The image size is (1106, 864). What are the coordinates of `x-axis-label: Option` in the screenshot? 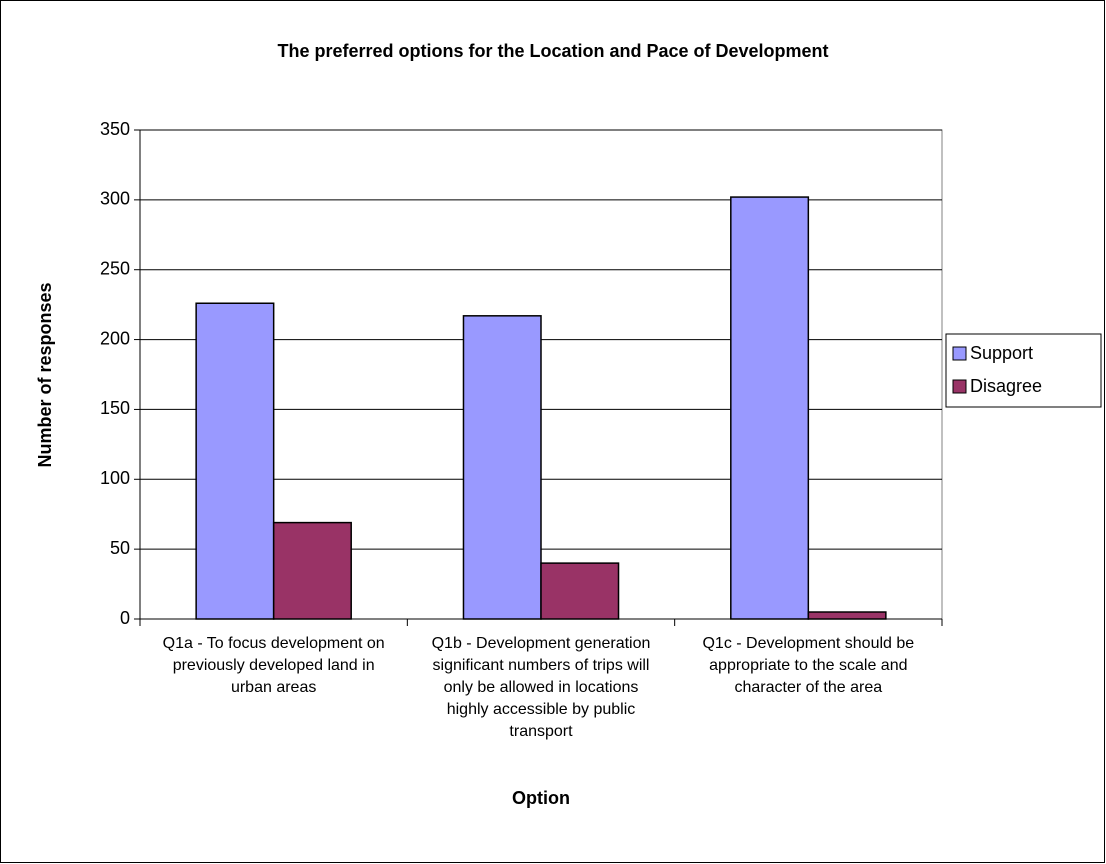 It's located at (541, 798).